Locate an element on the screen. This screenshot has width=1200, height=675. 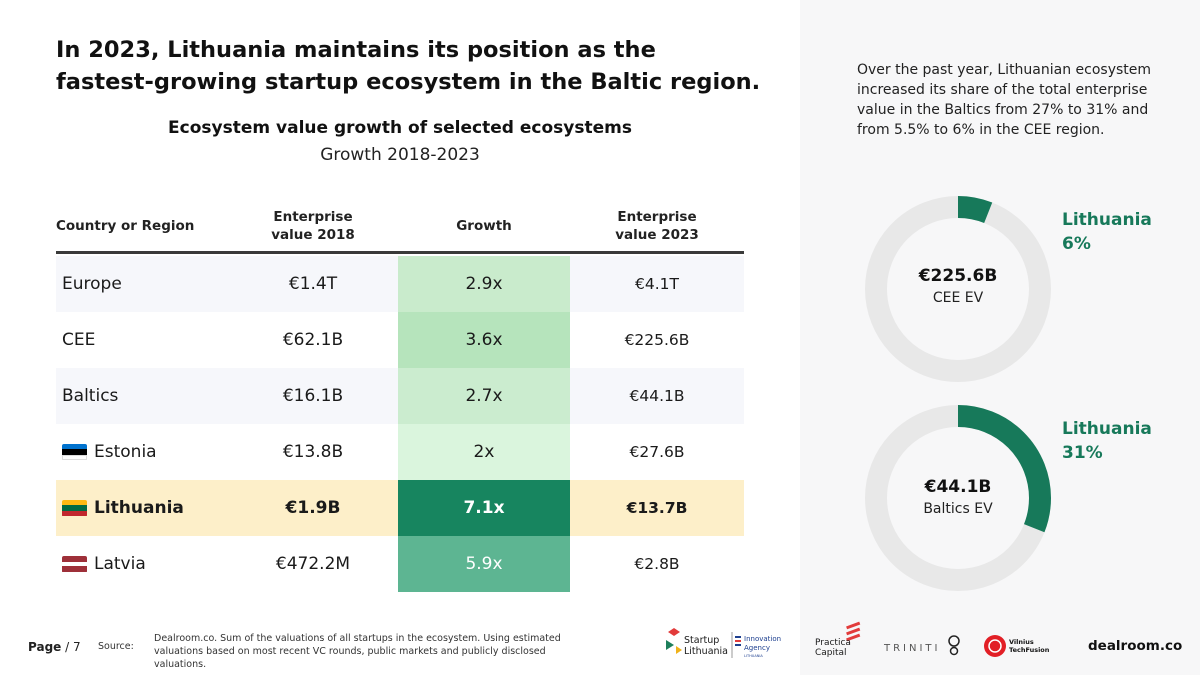
country-name: Lithuania is located at coordinates (139, 508).